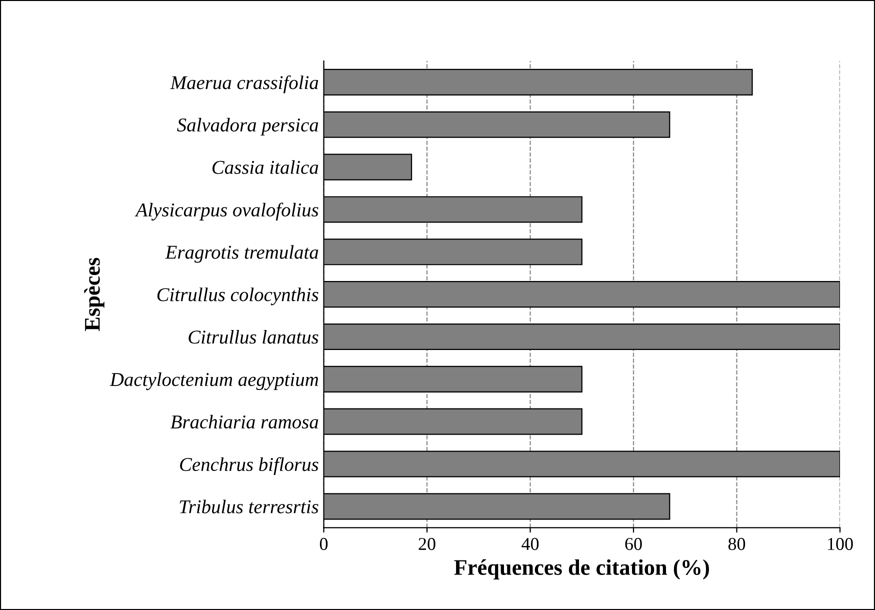 This screenshot has height=610, width=875. What do you see at coordinates (581, 569) in the screenshot?
I see `x-axis-title: Fréquences de citation (%)` at bounding box center [581, 569].